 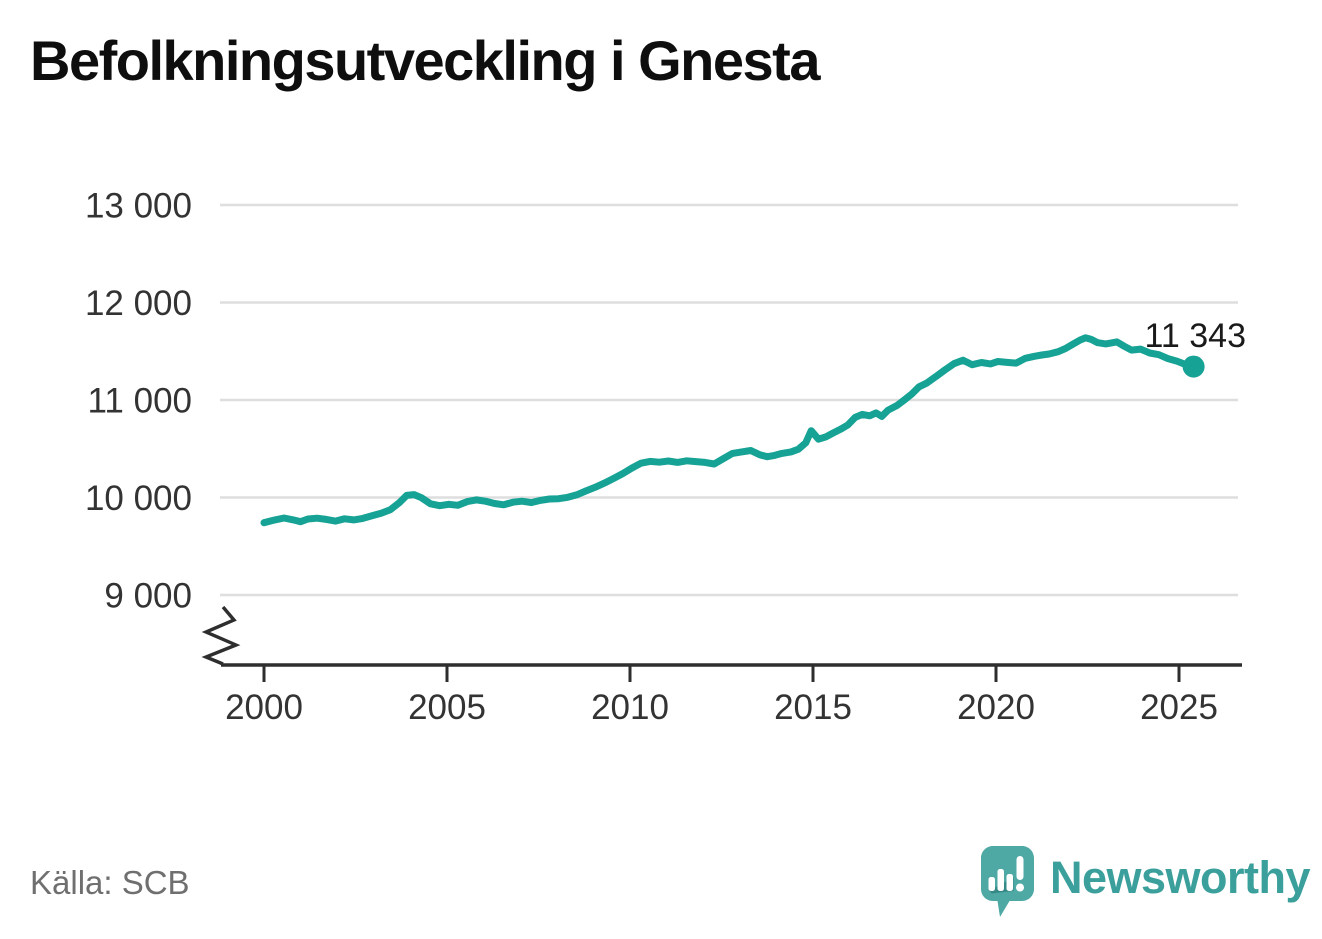 I want to click on y-axis-label: 9 000, so click(x=148, y=596).